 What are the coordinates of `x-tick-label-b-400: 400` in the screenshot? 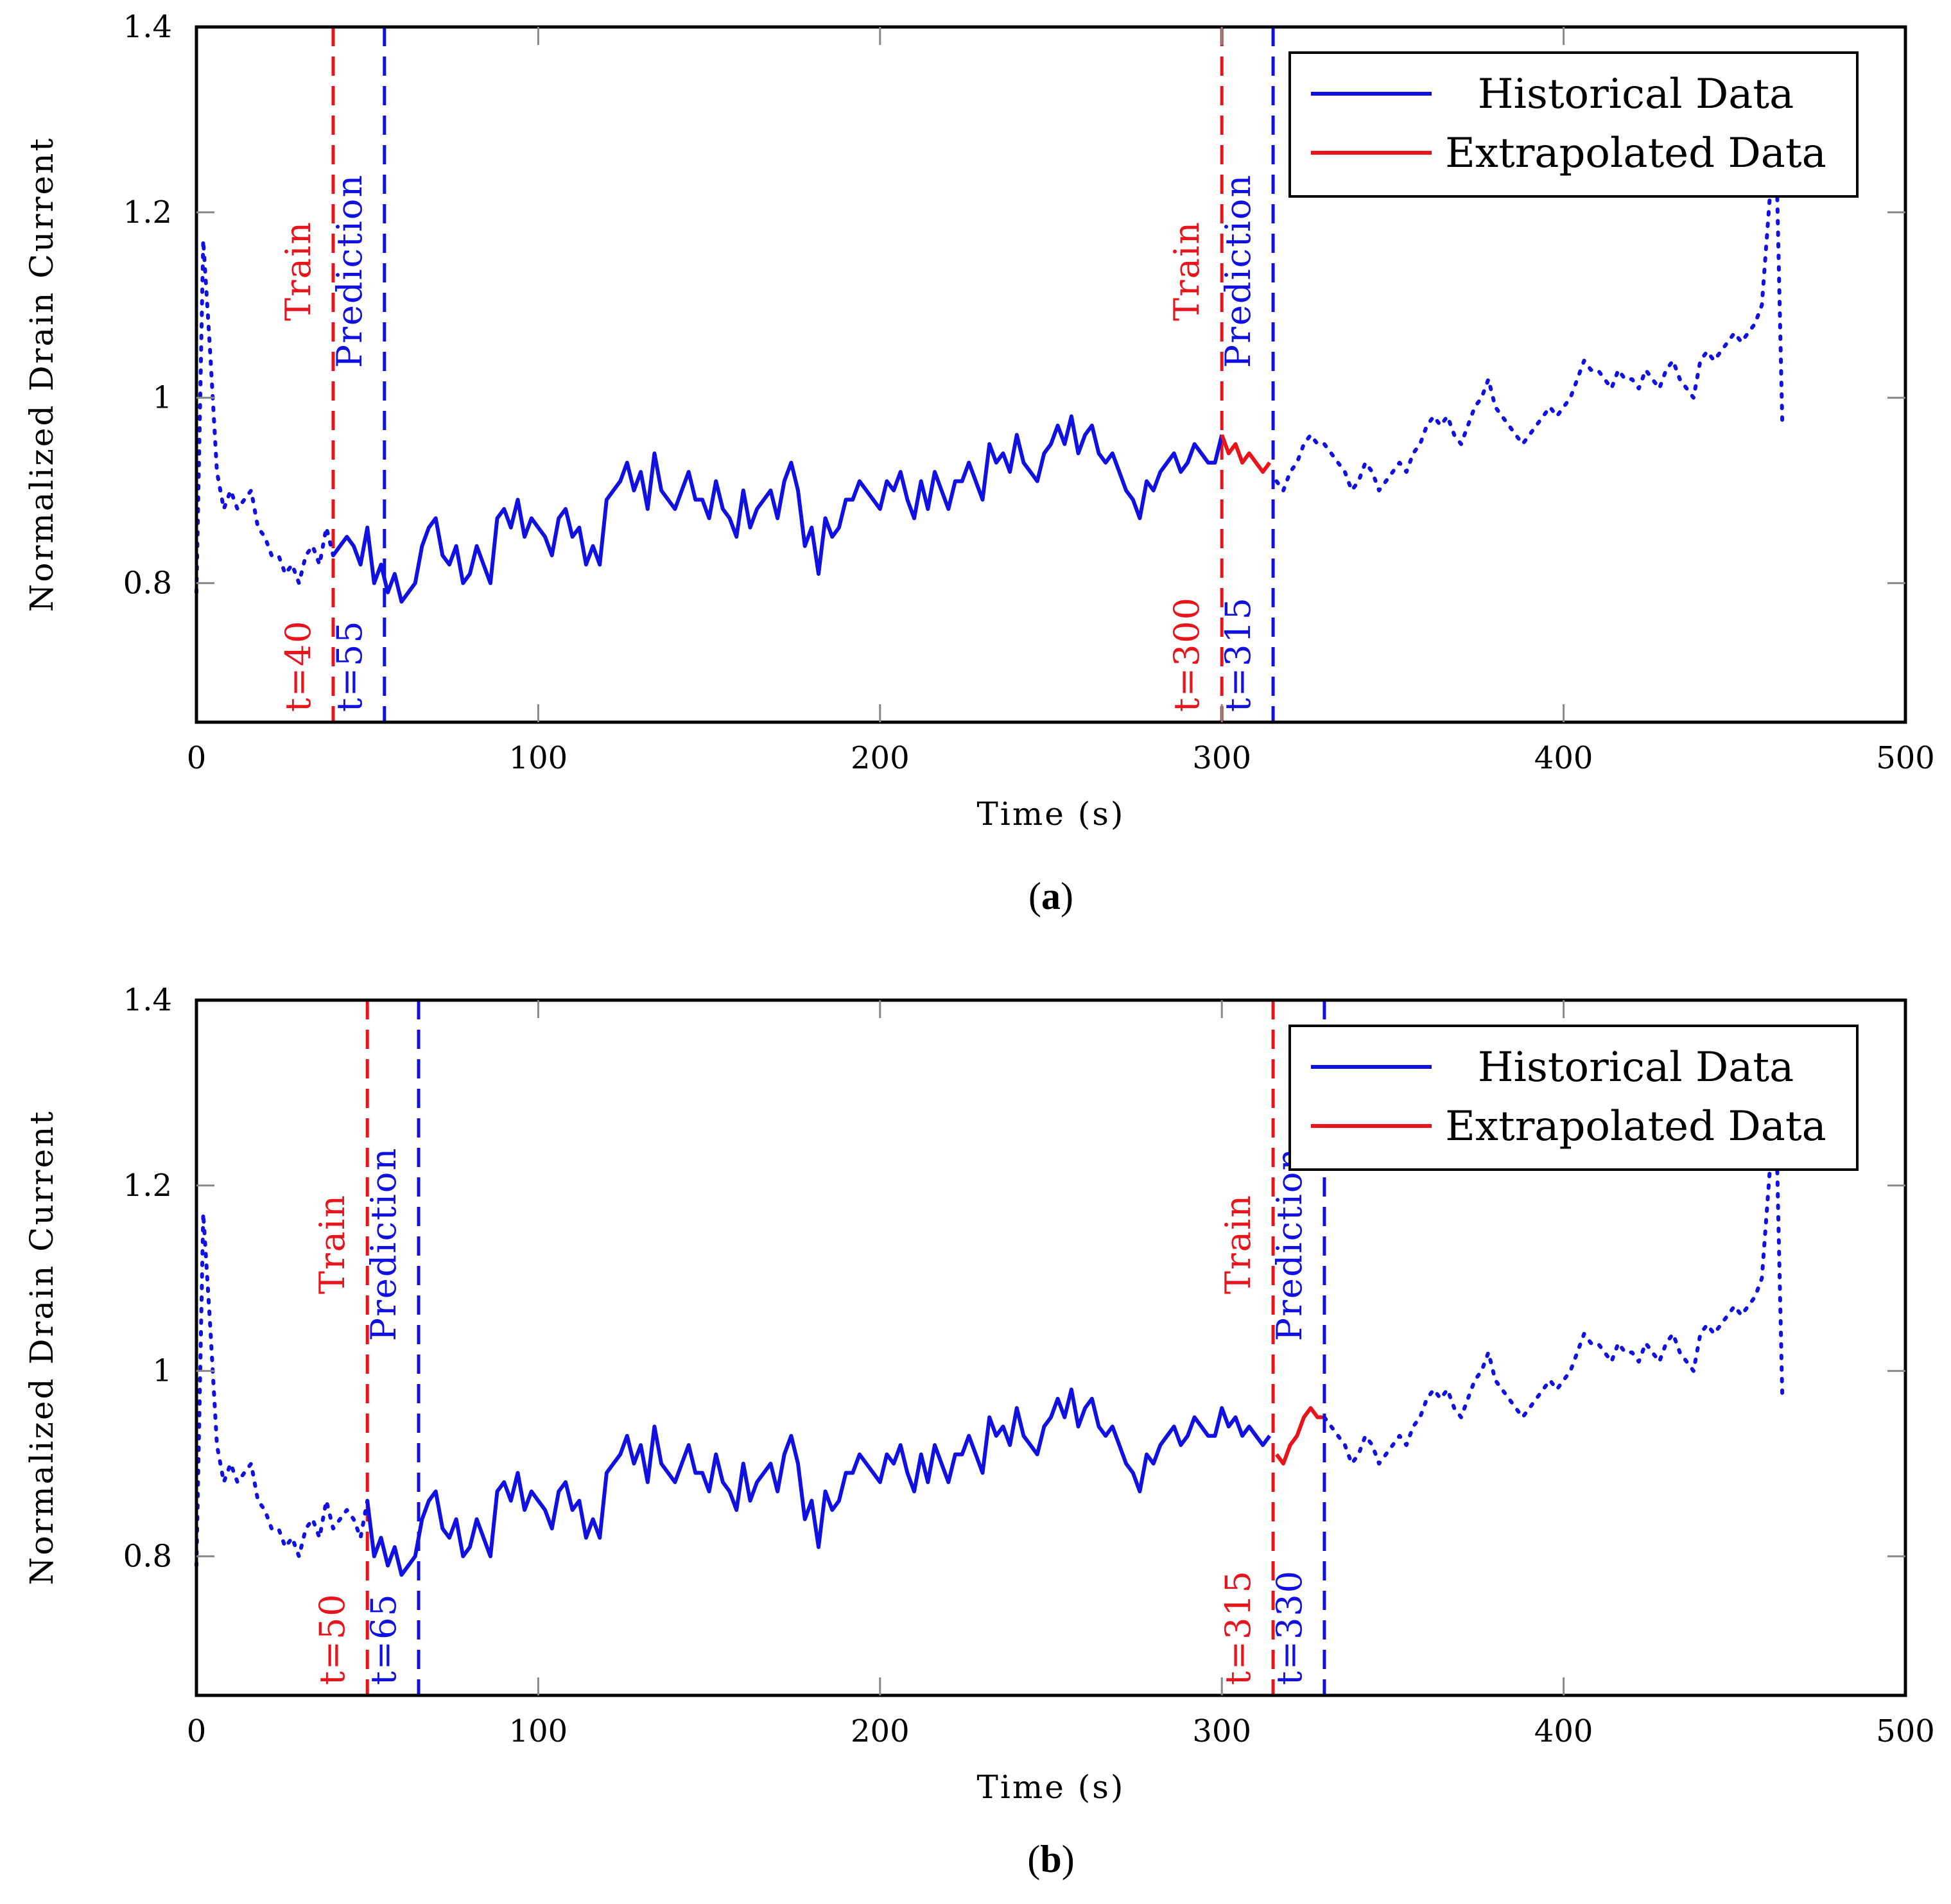 It's located at (1563, 1731).